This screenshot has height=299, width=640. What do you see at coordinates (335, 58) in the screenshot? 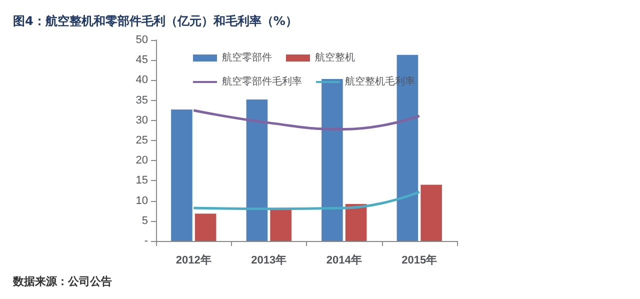
I see `legend-label: 航空整机` at bounding box center [335, 58].